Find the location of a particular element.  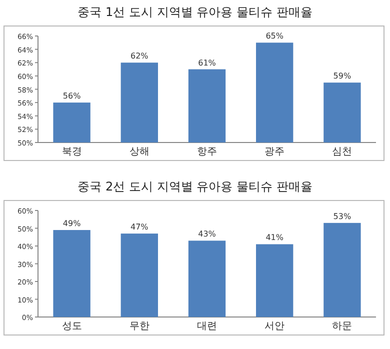

data-label: 62% is located at coordinates (139, 56).